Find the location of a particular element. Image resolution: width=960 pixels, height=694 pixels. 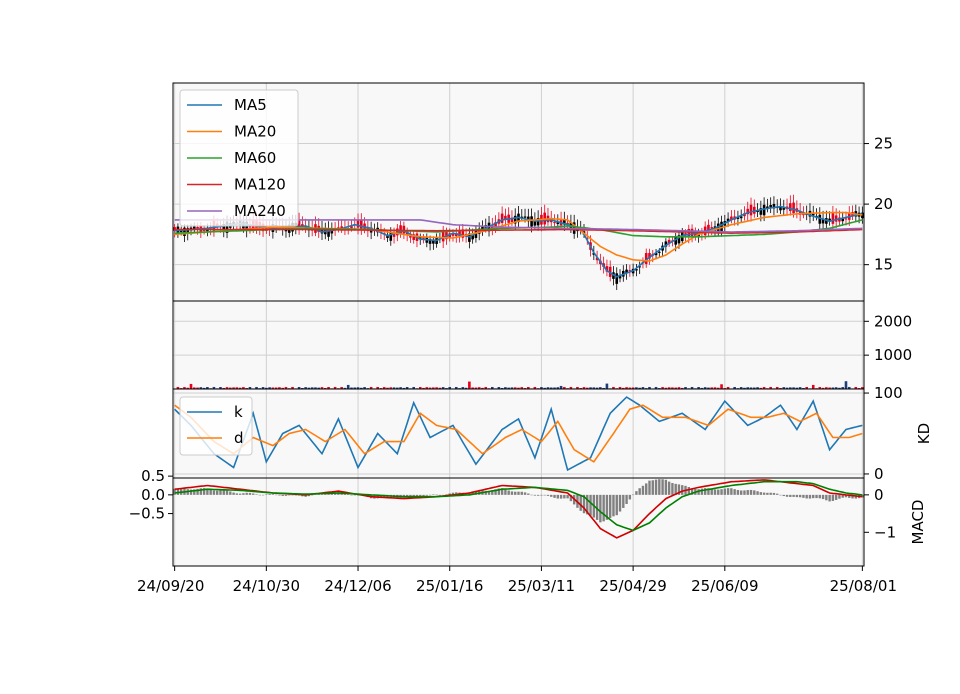

volume-tick-label: 1000 is located at coordinates (893, 355).